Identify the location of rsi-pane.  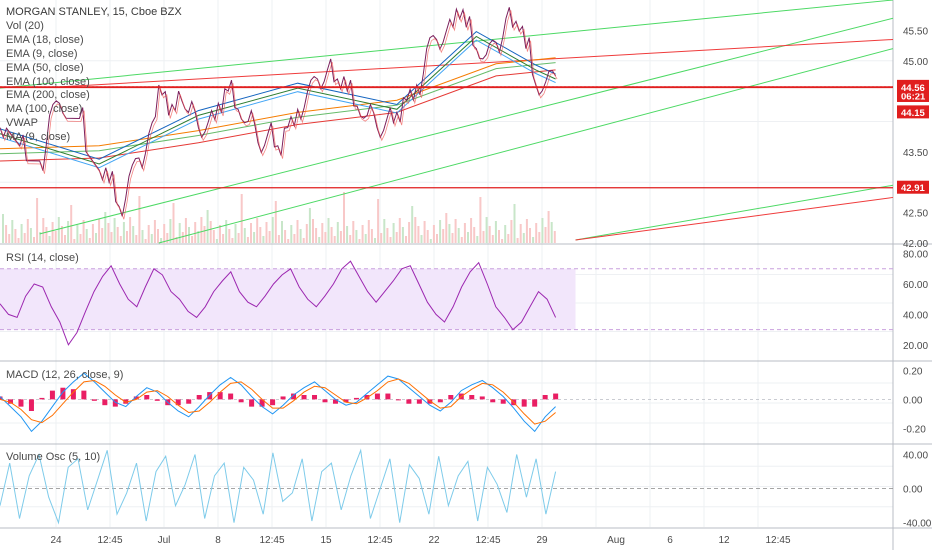
(446, 303).